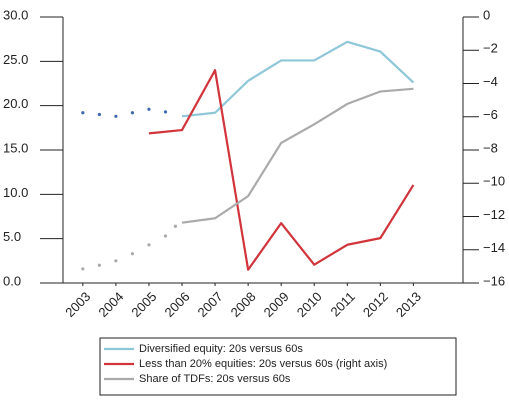  Describe the element at coordinates (494, 280) in the screenshot. I see `y2-tick-label: −16` at that location.